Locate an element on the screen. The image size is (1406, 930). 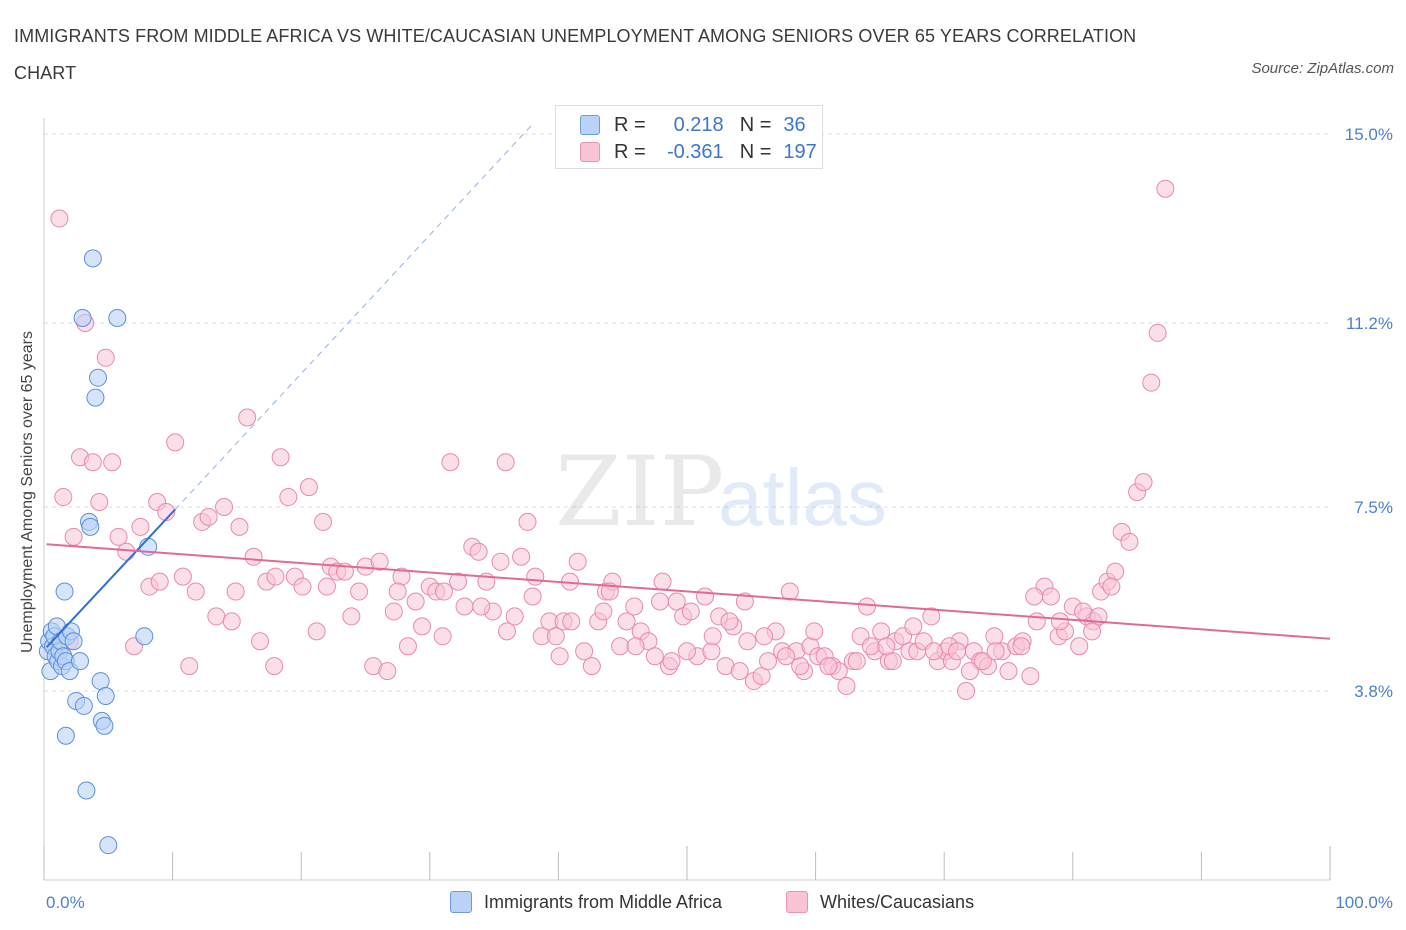
legend-n-label: N = is located at coordinates (755, 124).